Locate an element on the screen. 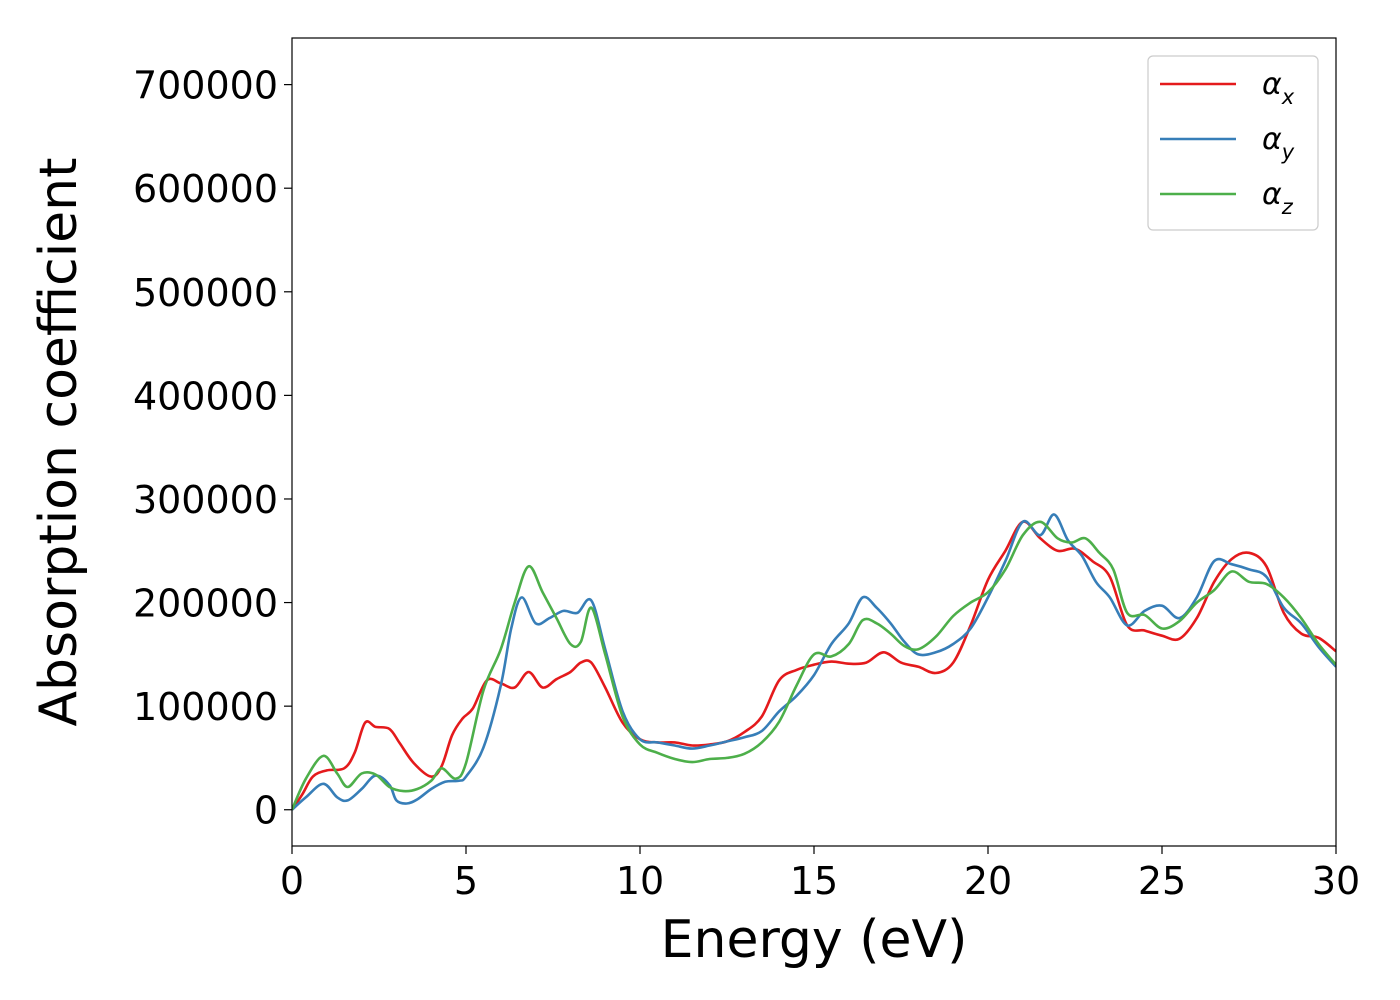 This screenshot has height=1000, width=1400. y-tick-label: 600000 is located at coordinates (205, 189).